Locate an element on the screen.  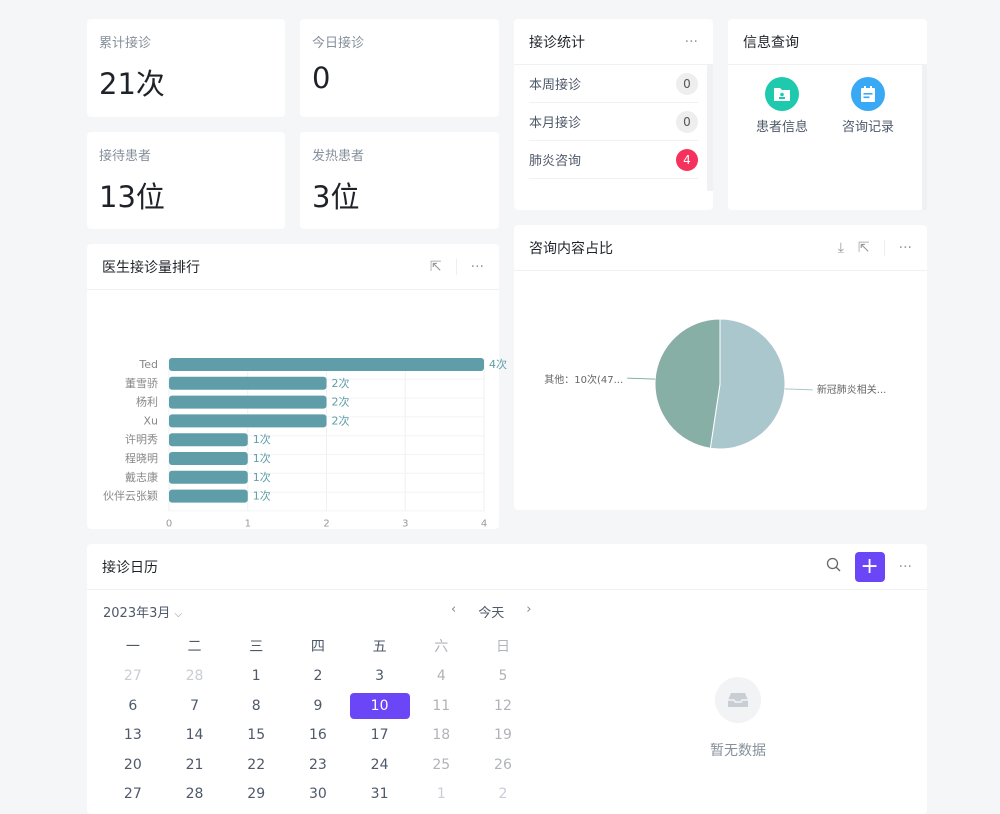
calendar-day: 10 is located at coordinates (380, 705).